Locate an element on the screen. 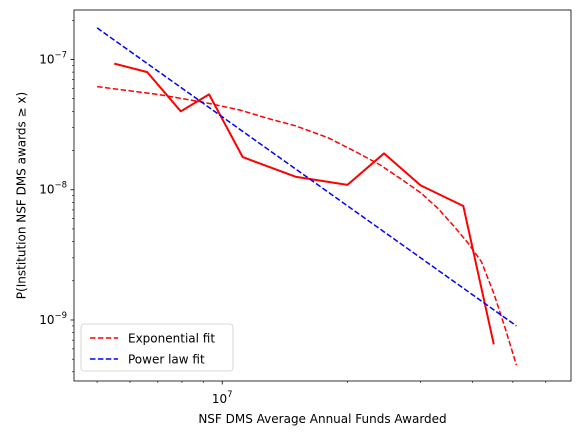 The height and width of the screenshot is (437, 580). legend-label: Power law fit is located at coordinates (166, 360).